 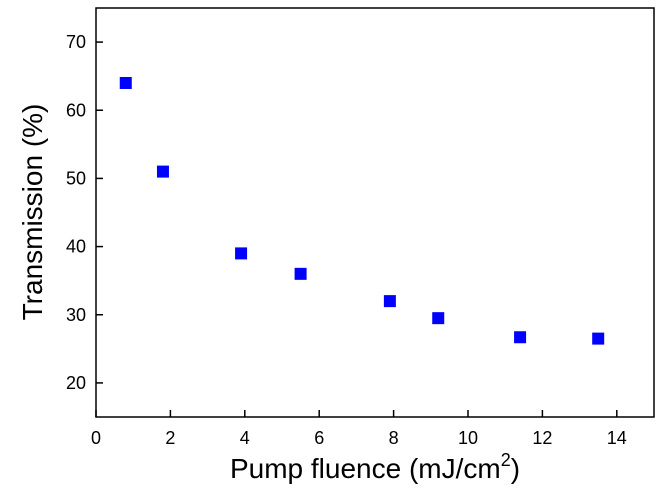 What do you see at coordinates (76, 42) in the screenshot?
I see `y-tick-label: 70` at bounding box center [76, 42].